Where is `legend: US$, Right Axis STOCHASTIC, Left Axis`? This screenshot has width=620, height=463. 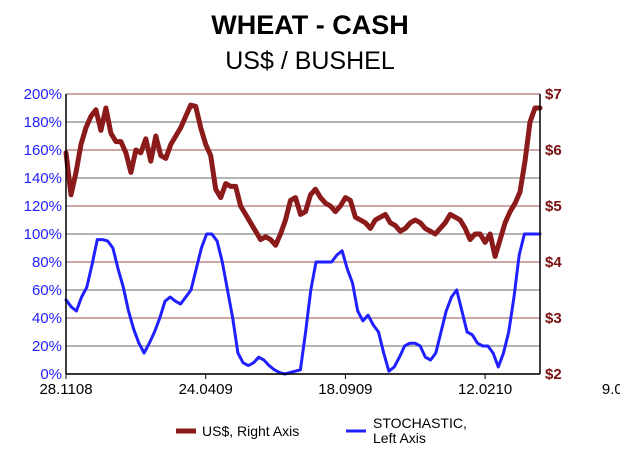
legend: US$, Right Axis STOCHASTIC, Left Axis is located at coordinates (321, 430).